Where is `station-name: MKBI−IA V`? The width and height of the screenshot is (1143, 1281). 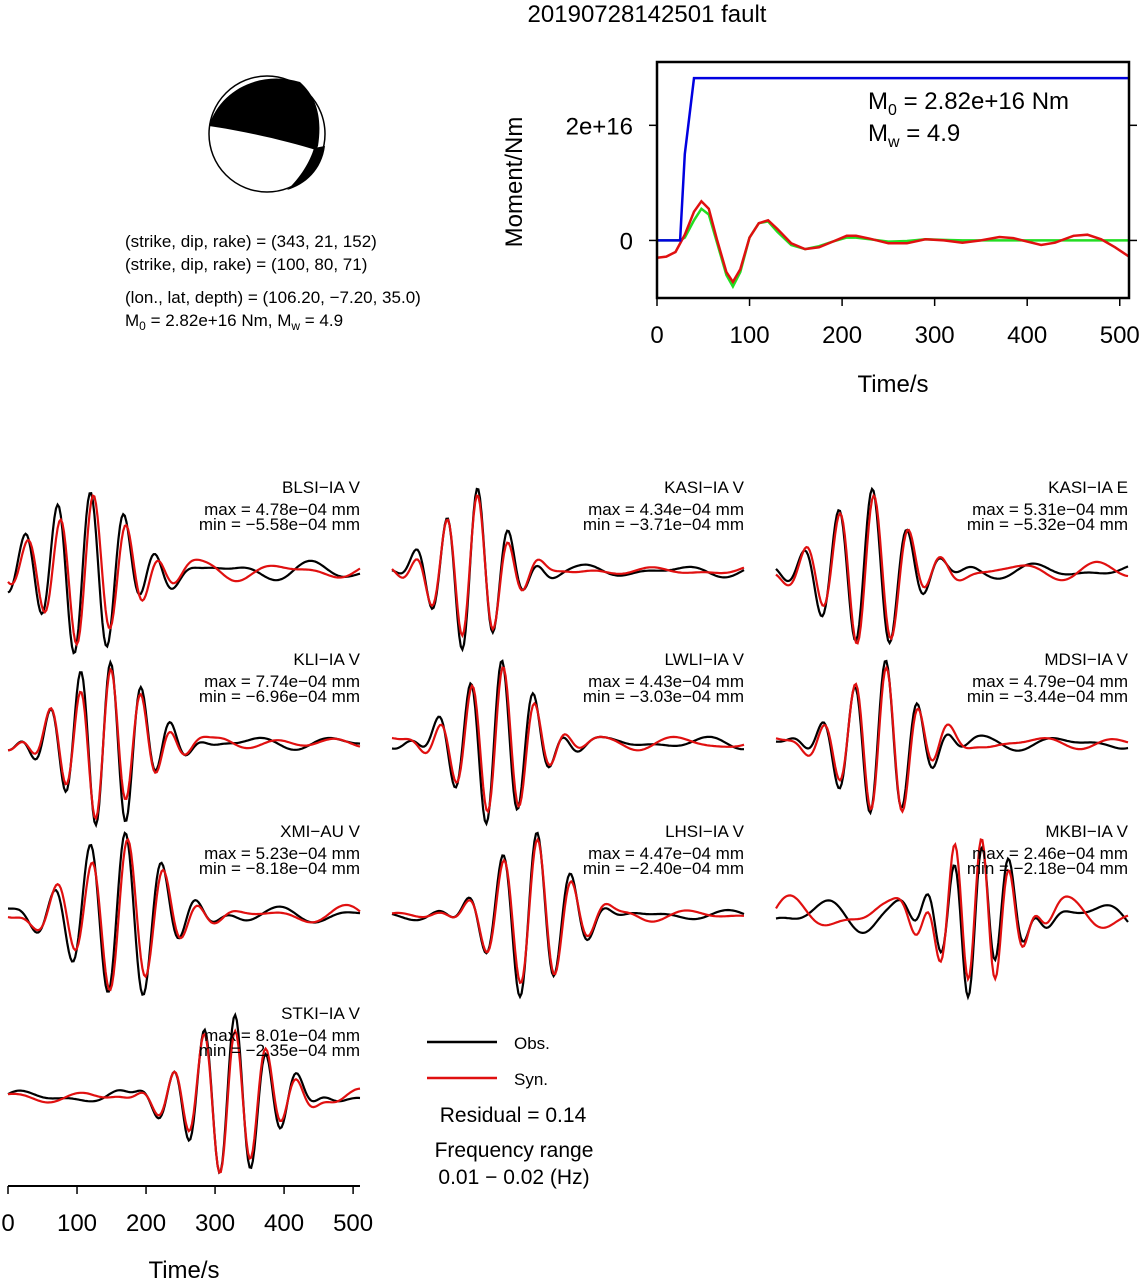 station-name: MKBI−IA V is located at coordinates (1086, 831).